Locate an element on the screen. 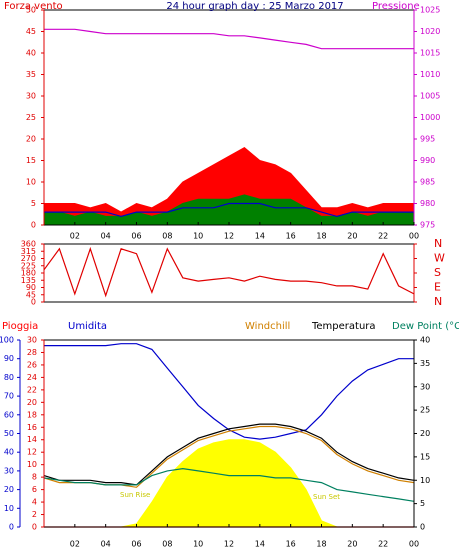  y2-tick-label: 1020 is located at coordinates (430, 31).